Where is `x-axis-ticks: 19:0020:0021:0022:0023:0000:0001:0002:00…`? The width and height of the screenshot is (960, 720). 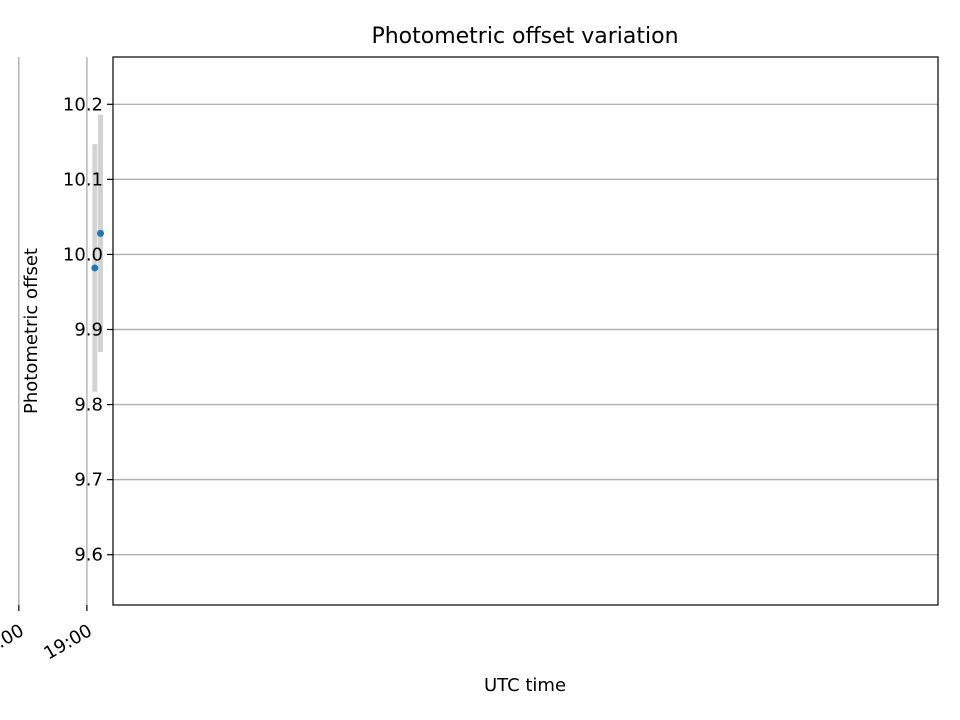 x-axis-ticks: 19:0020:0021:0022:0023:0000:0001:0002:00… is located at coordinates (48, 634).